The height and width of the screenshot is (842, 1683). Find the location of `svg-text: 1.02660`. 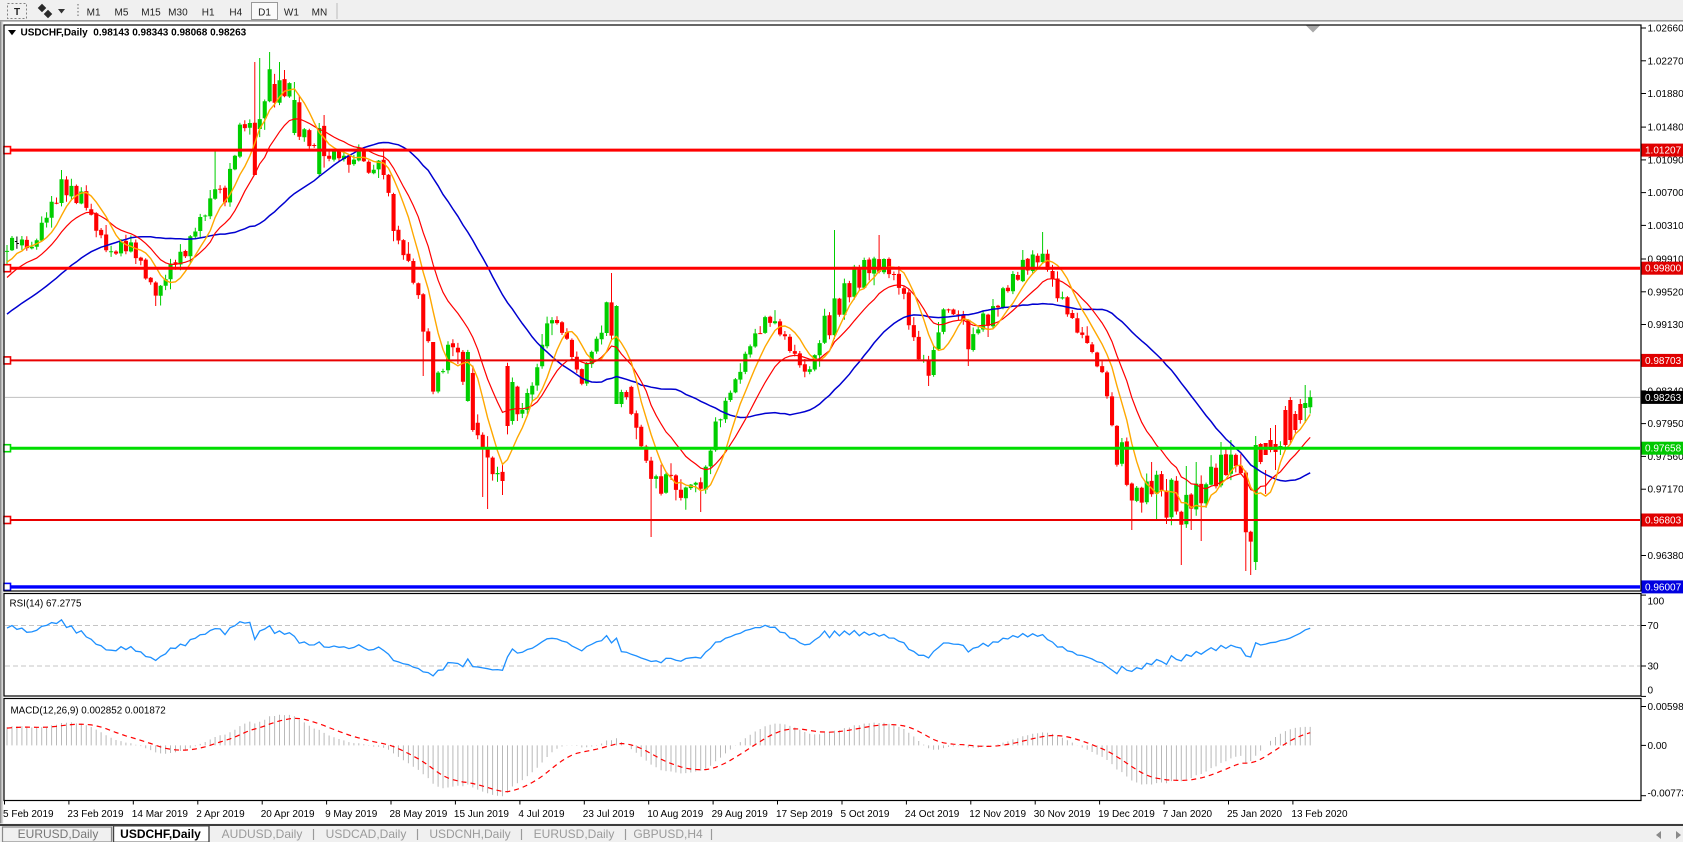

svg-text: 1.02660 is located at coordinates (1665, 29).